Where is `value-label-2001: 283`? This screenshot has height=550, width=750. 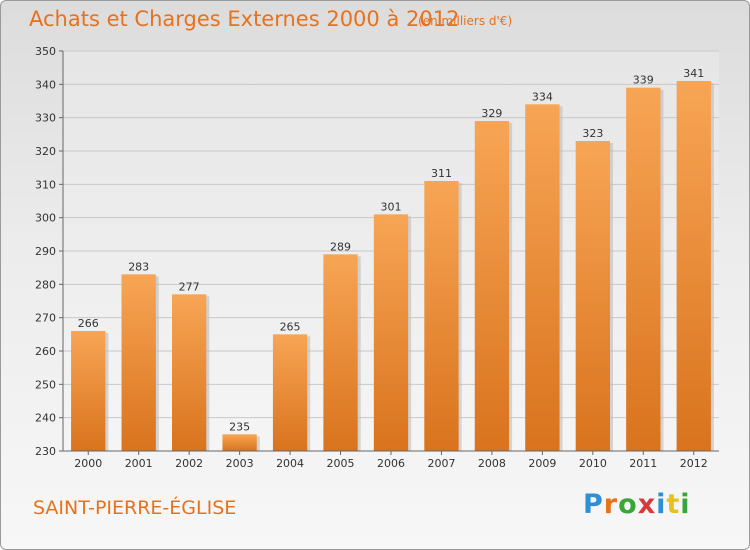 value-label-2001: 283 is located at coordinates (138, 266).